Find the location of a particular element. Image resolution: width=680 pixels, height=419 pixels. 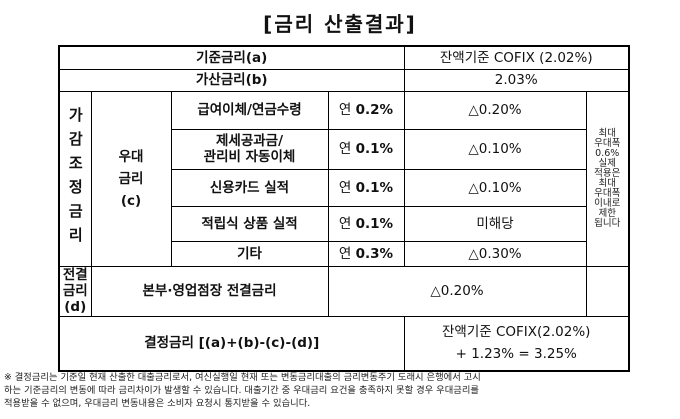

rate-value: 0.3% is located at coordinates (374, 253).